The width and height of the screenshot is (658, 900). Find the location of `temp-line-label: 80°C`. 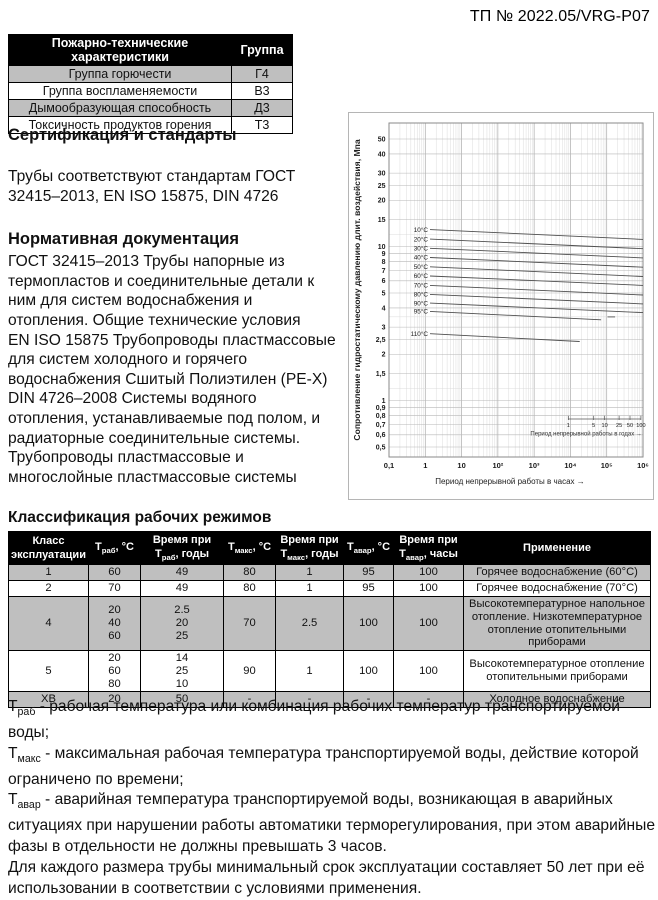

temp-line-label: 80°C is located at coordinates (421, 295).